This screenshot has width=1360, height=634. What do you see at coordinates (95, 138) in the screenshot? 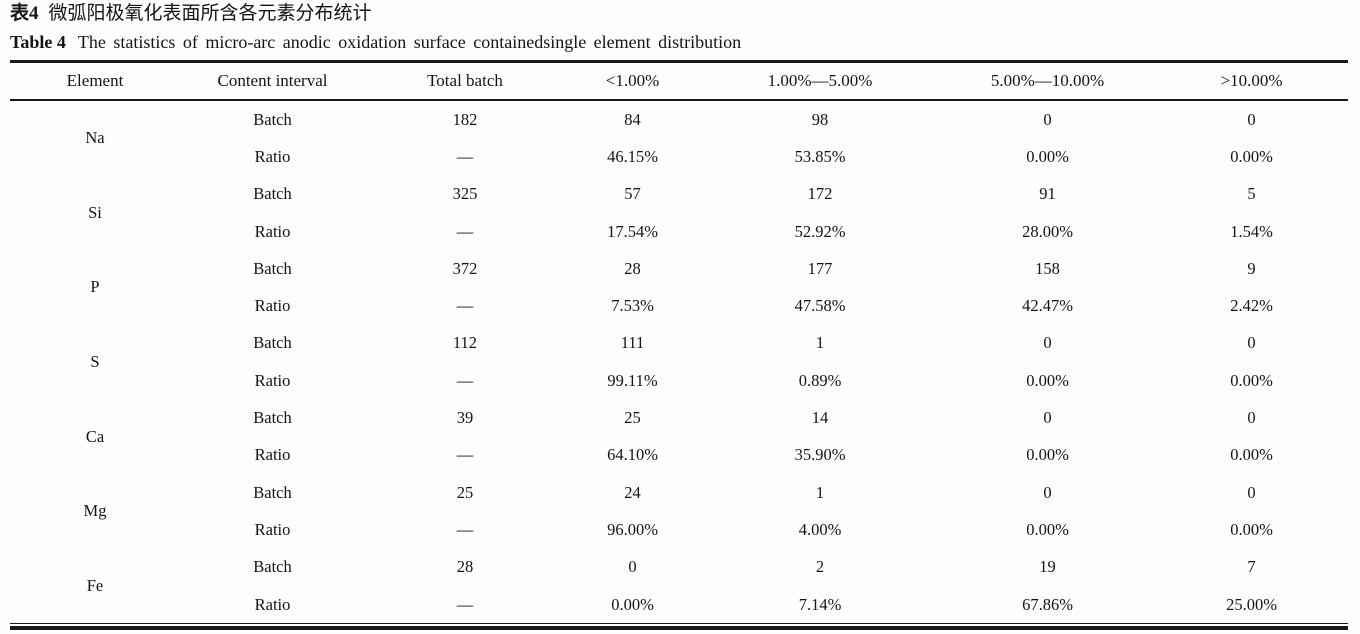
I see `element-cell-Na: Na` at bounding box center [95, 138].